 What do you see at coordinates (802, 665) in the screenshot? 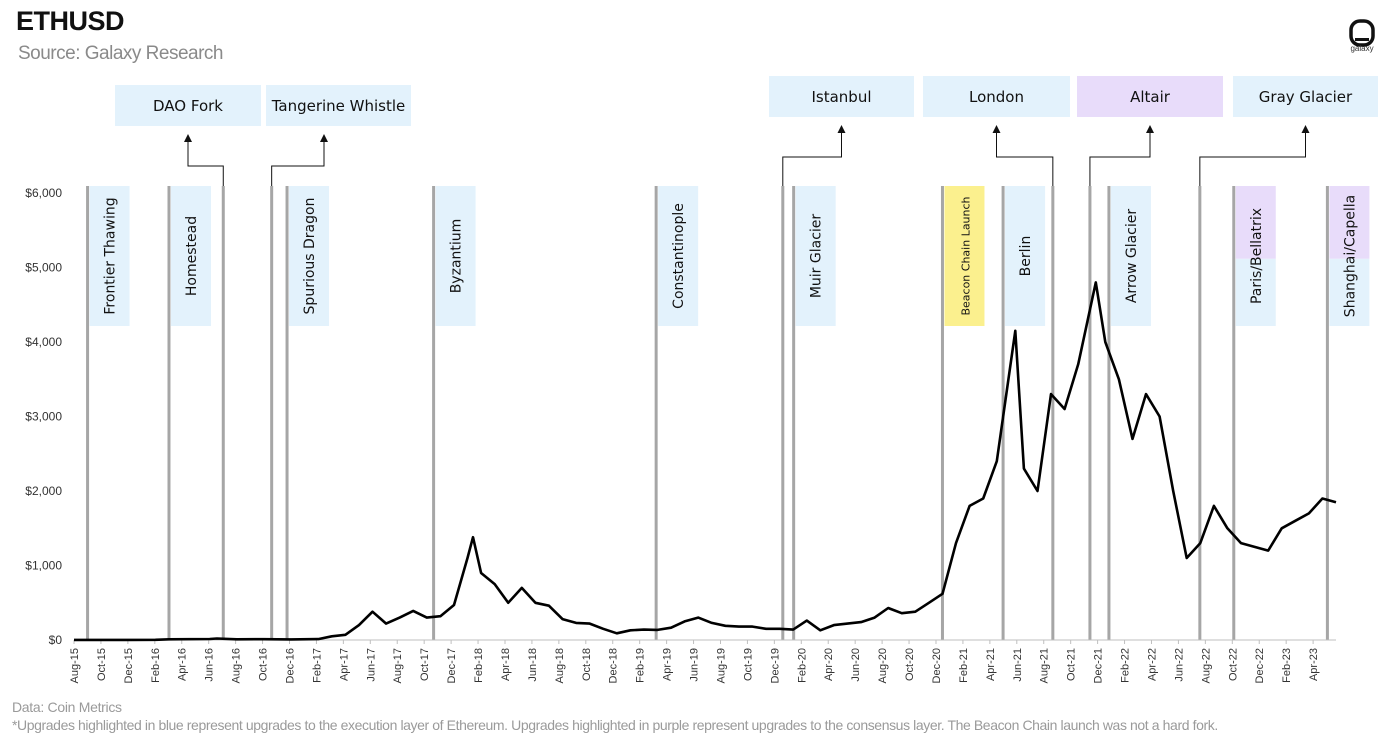
I see `x-tick-label: Feb-20` at bounding box center [802, 665].